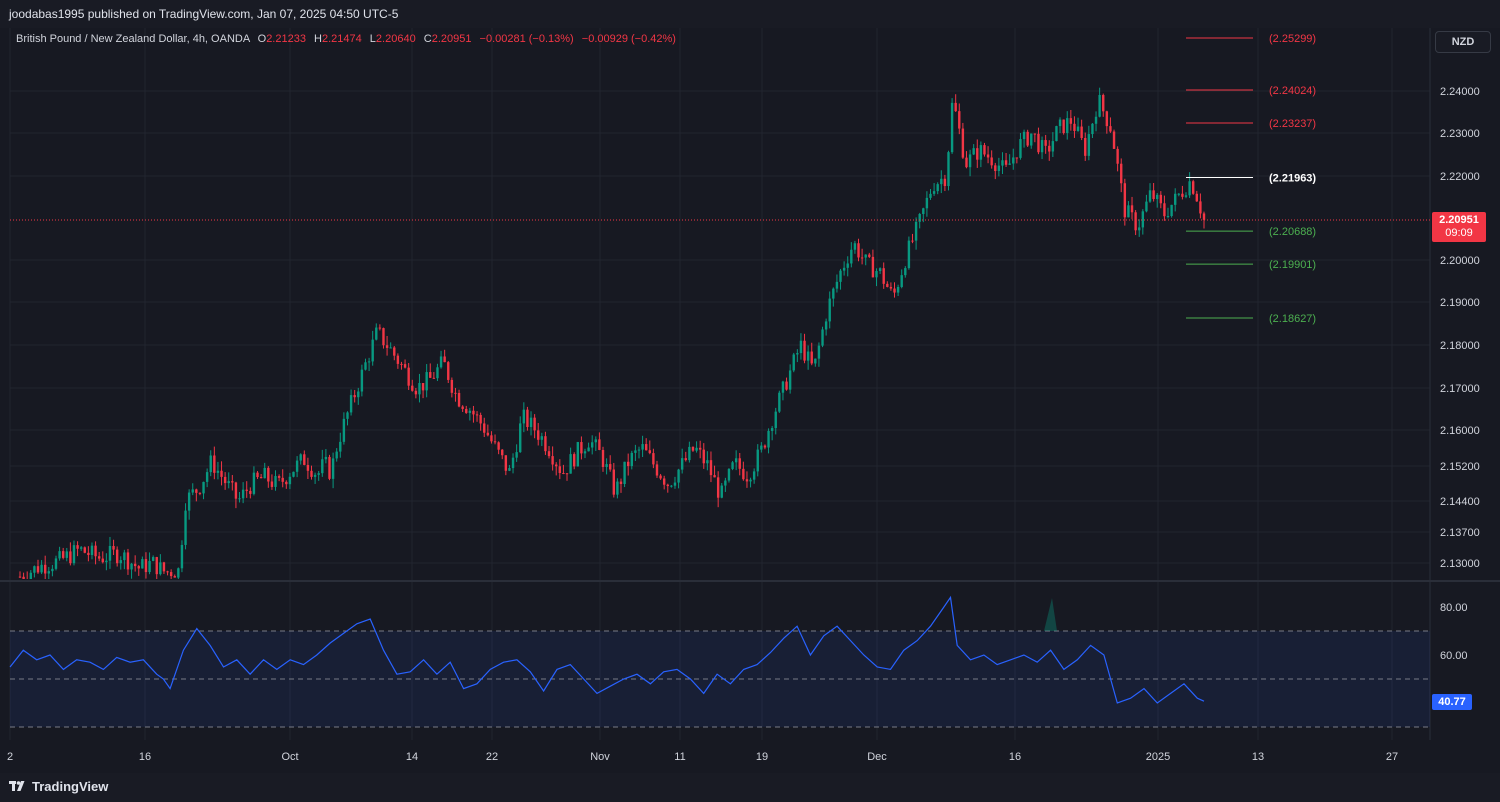 The image size is (1500, 802). I want to click on change-value-2: −0.00929 (−0.42%), so click(628, 39).